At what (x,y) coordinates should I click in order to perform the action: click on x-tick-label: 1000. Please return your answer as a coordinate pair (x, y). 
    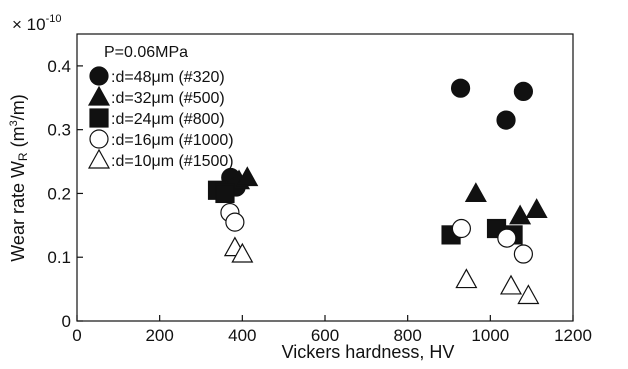
    Looking at the image, I should click on (490, 335).